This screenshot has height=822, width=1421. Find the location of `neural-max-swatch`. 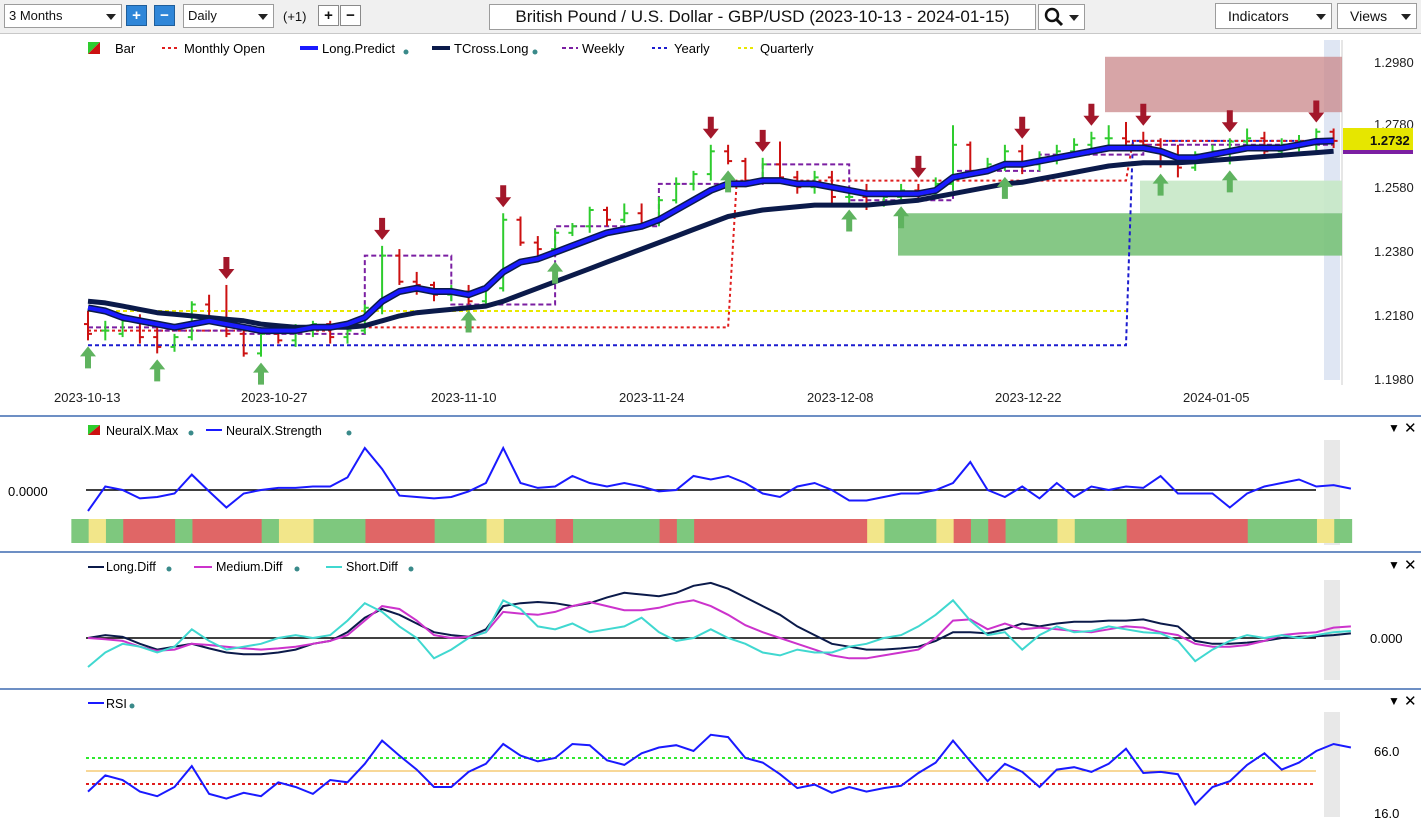

neural-max-swatch is located at coordinates (94, 430).